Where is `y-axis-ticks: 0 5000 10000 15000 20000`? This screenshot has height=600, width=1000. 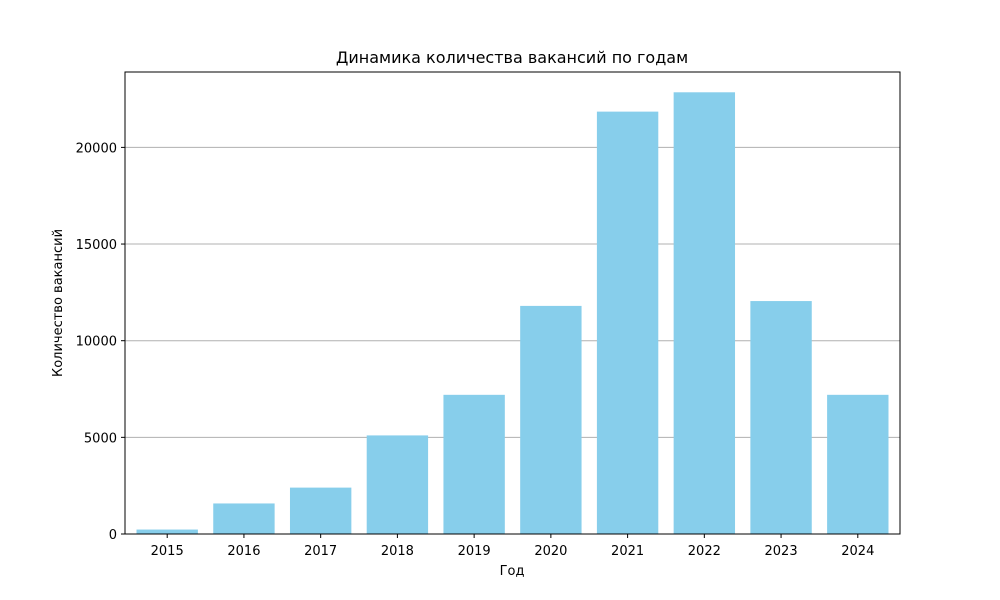 y-axis-ticks: 0 5000 10000 15000 20000 is located at coordinates (100, 342).